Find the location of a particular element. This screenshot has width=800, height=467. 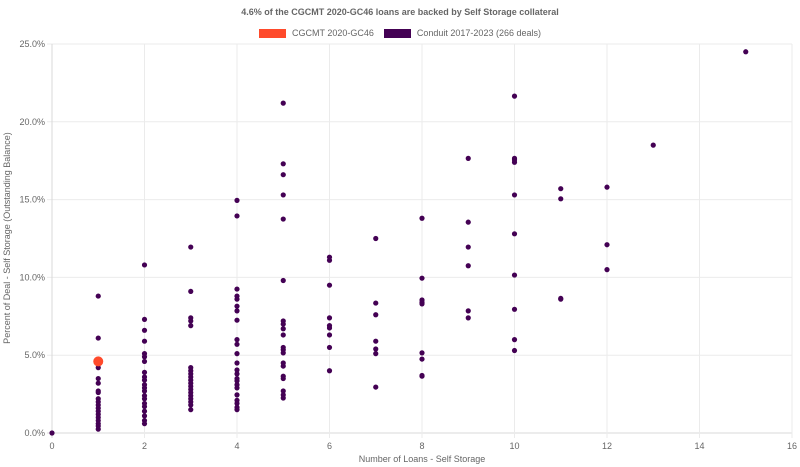

highlight-data-point is located at coordinates (98, 361).